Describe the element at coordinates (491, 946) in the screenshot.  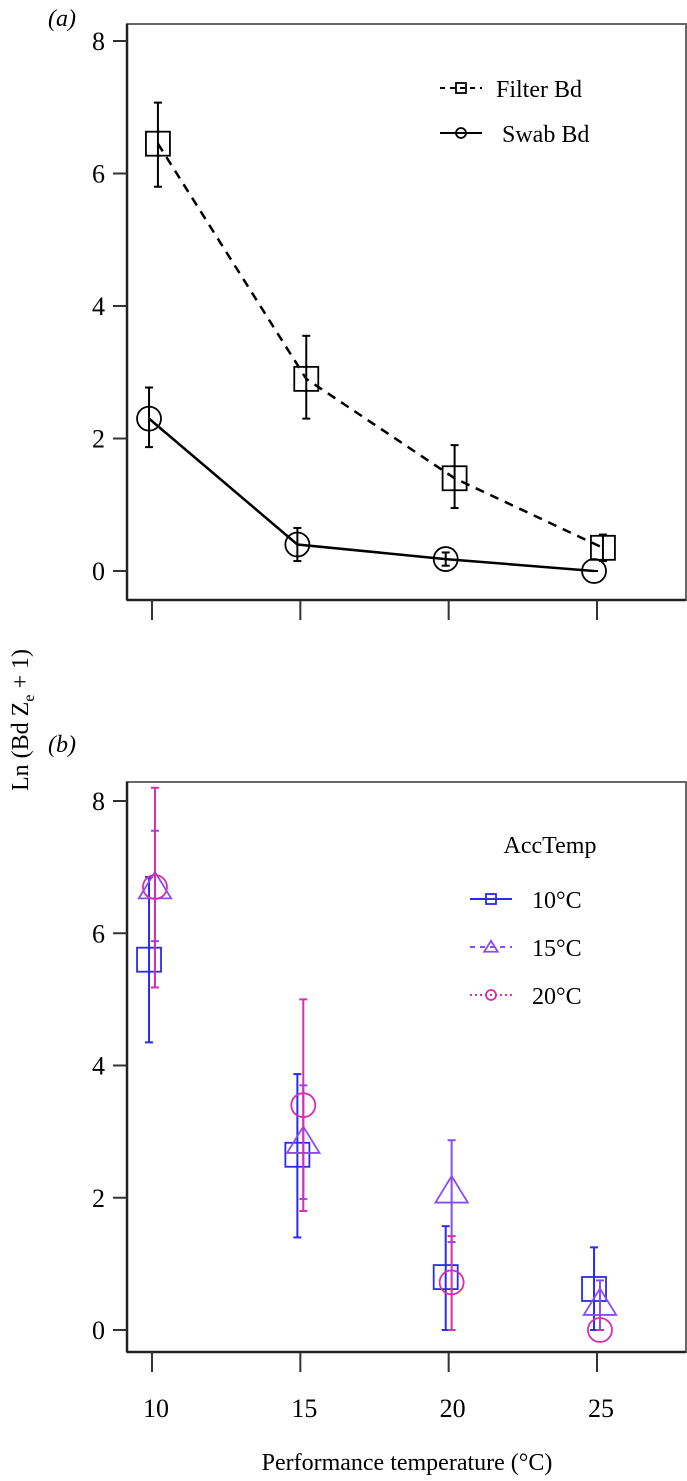
I see `legend-marker-triangle` at that location.